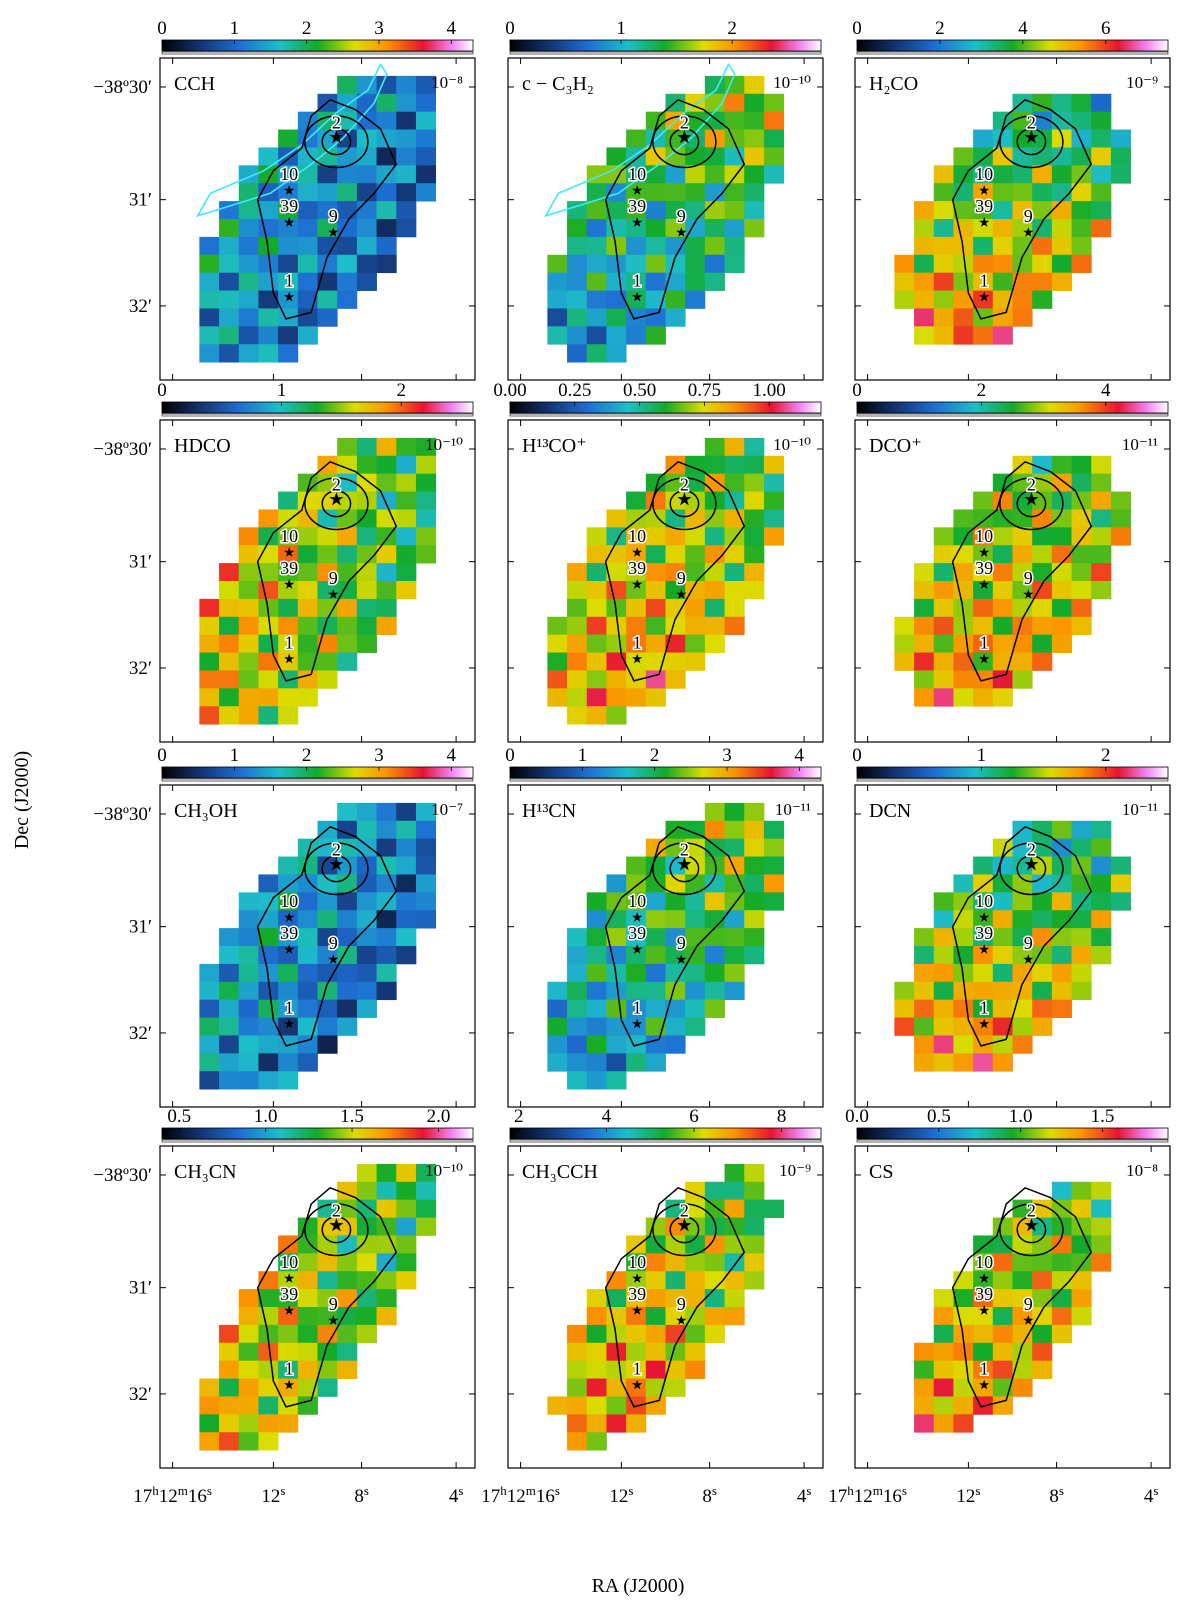 Image resolution: width=1203 pixels, height=1611 pixels. Describe the element at coordinates (317, 407) in the screenshot. I see `colorbar` at that location.